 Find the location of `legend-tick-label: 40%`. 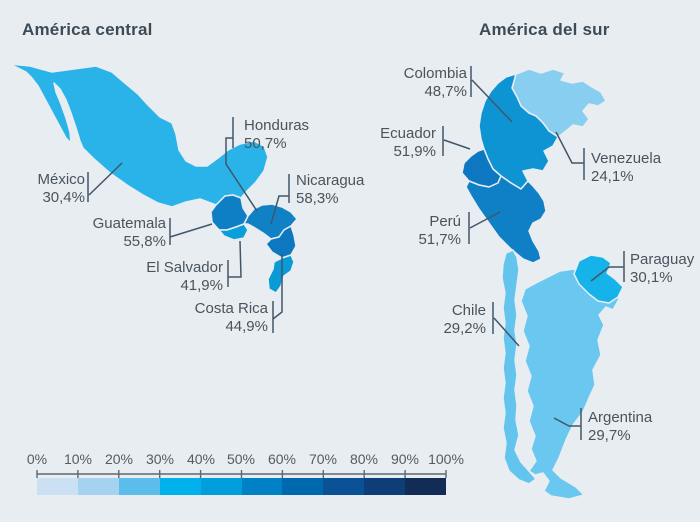

legend-tick-label: 40% is located at coordinates (201, 459).